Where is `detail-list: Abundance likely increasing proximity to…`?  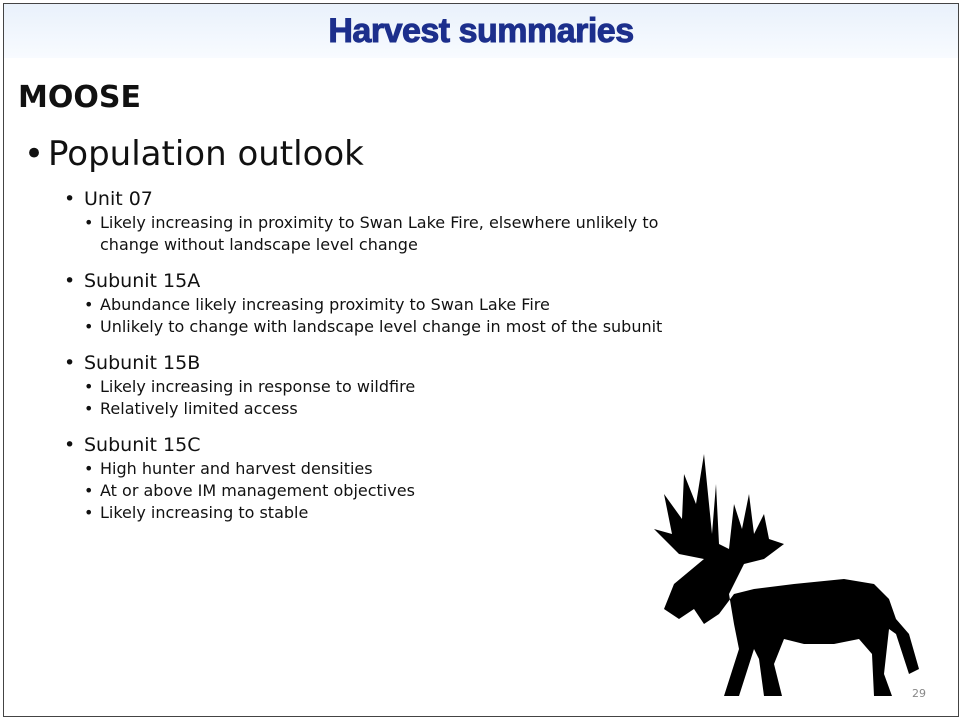 detail-list: Abundance likely increasing proximity to… is located at coordinates (392, 316).